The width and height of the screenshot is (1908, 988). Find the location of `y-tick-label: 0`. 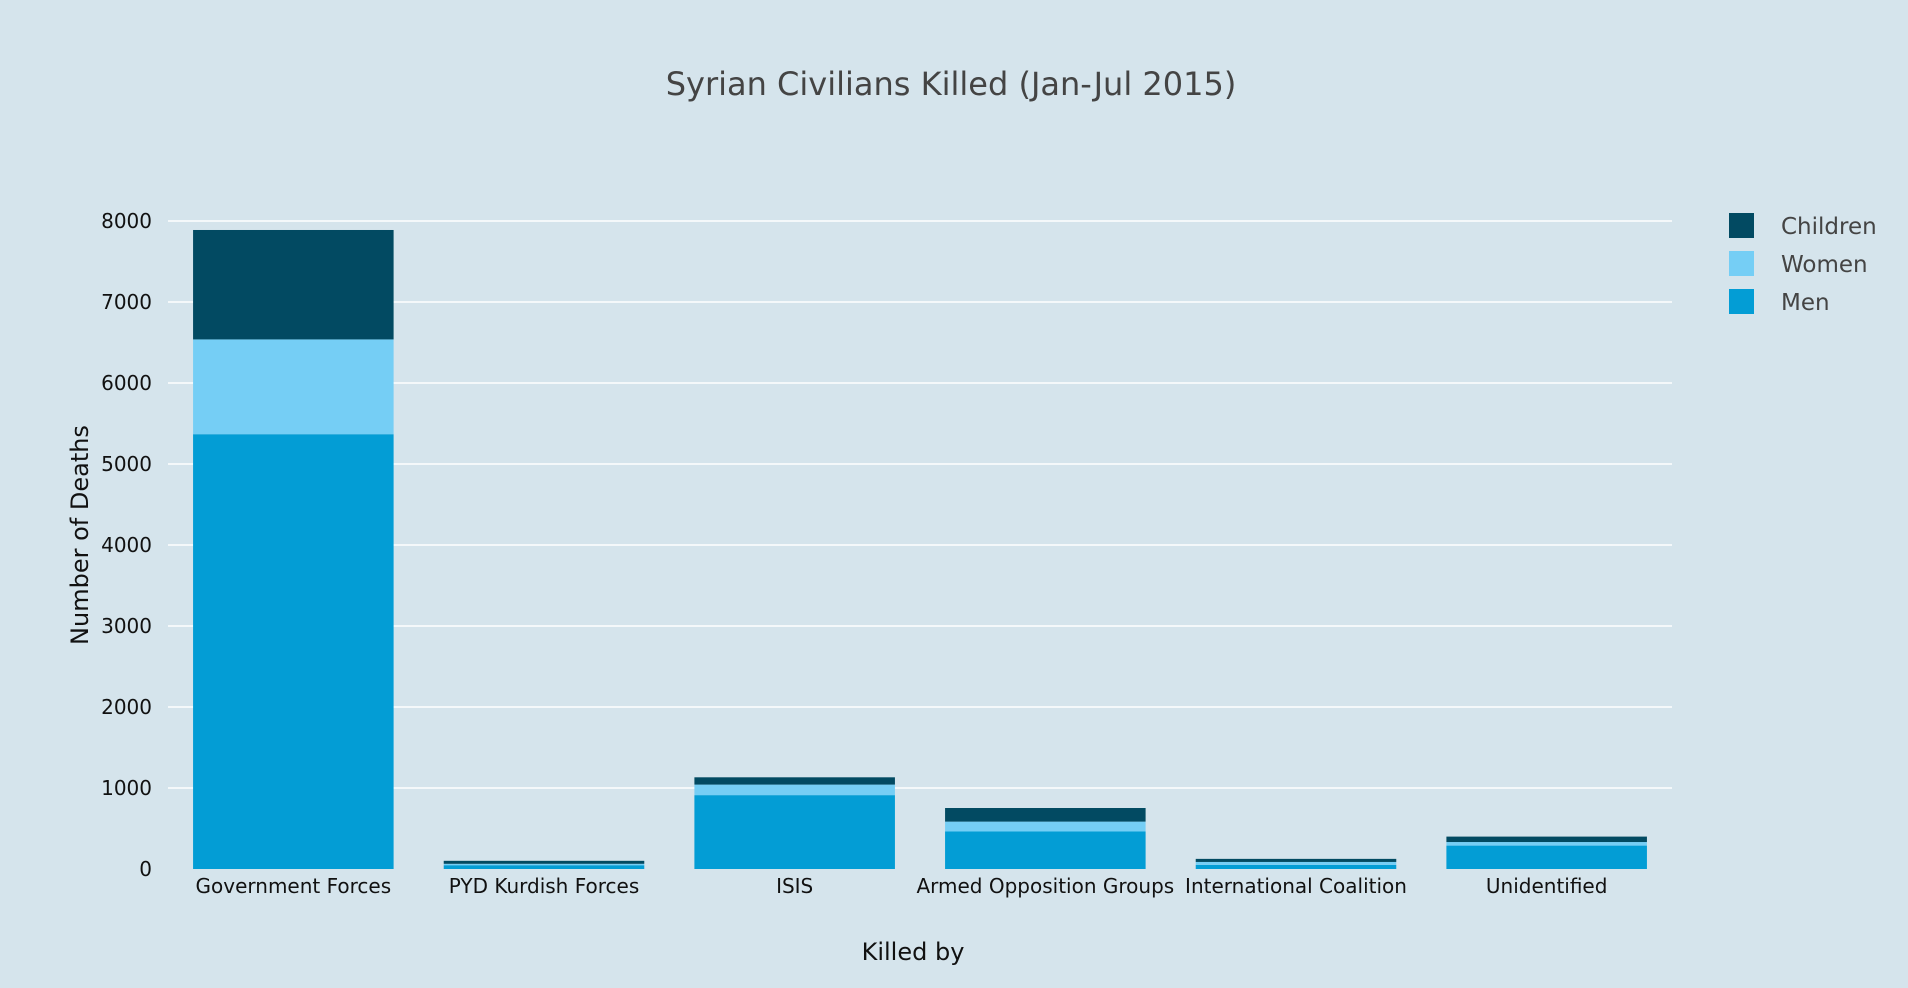

y-tick-label: 0 is located at coordinates (145, 869).